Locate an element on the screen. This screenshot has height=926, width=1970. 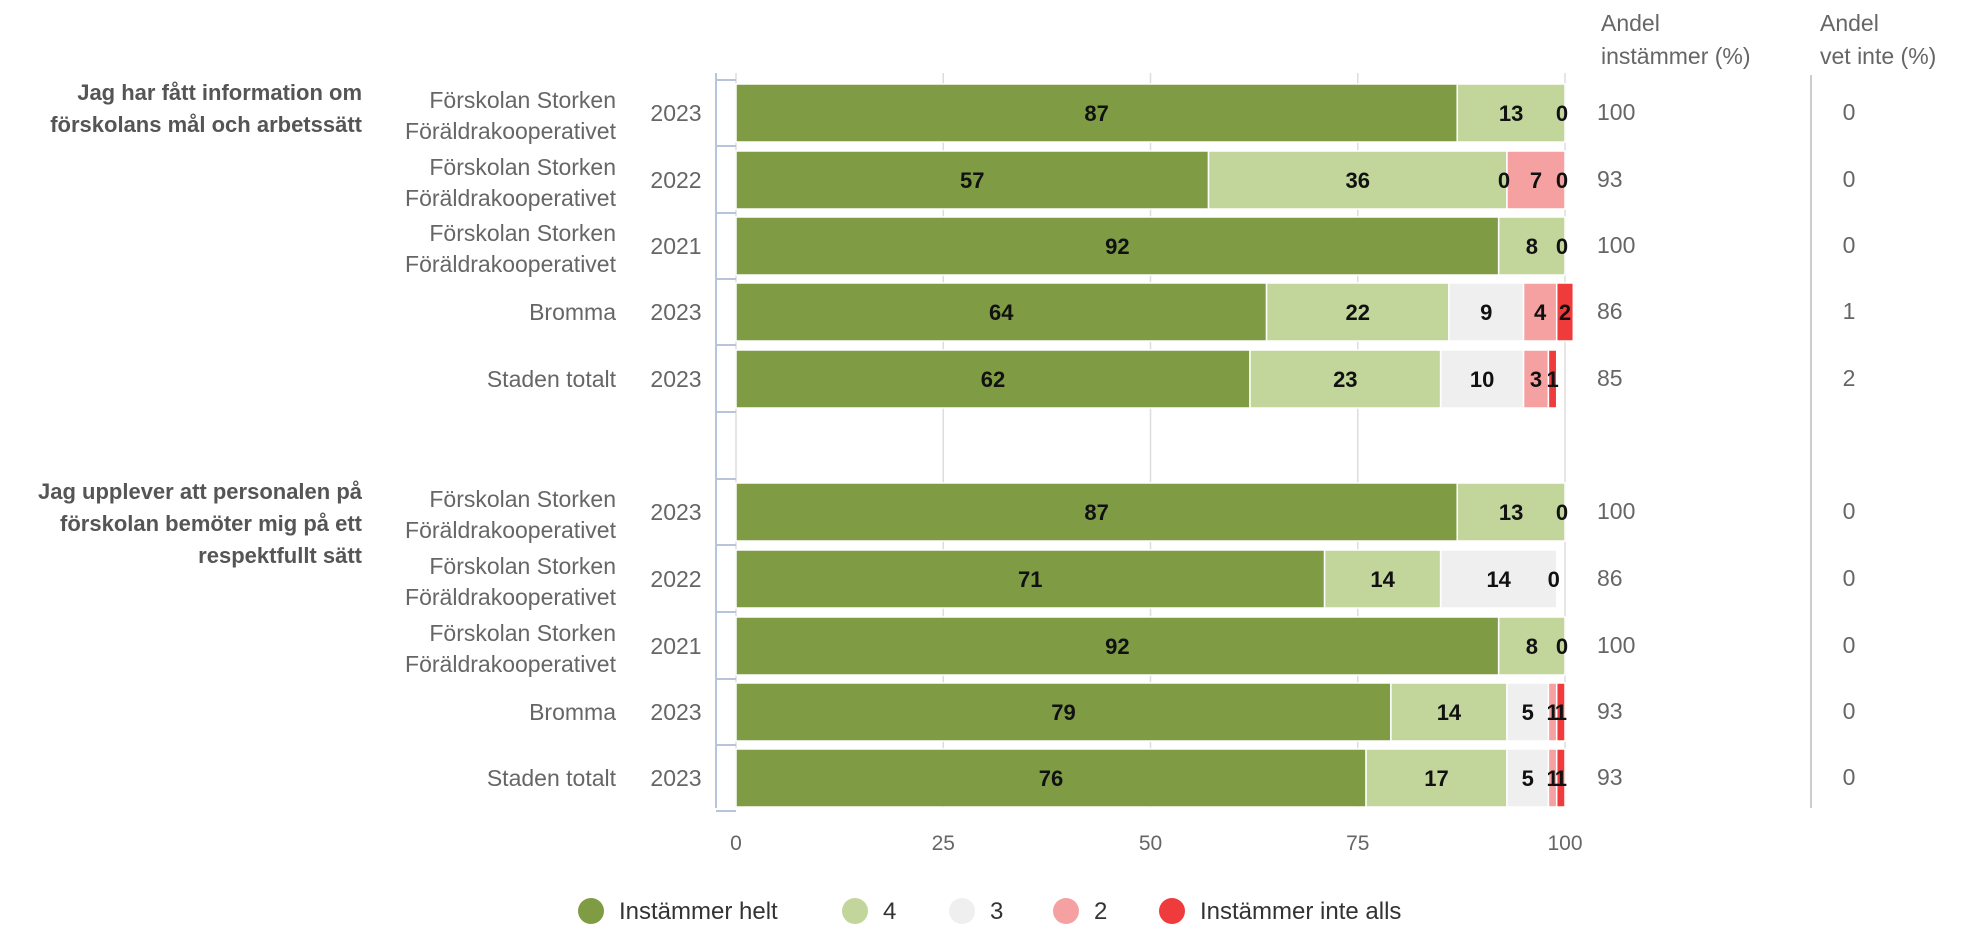
legend-label: 2 is located at coordinates (1100, 911).